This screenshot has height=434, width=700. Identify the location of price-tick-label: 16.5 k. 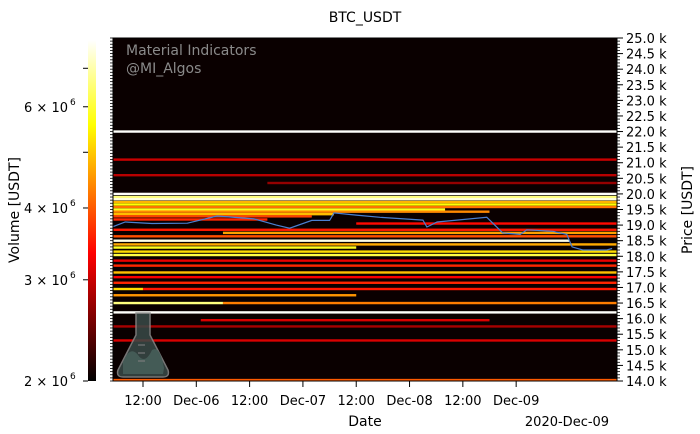
(646, 304).